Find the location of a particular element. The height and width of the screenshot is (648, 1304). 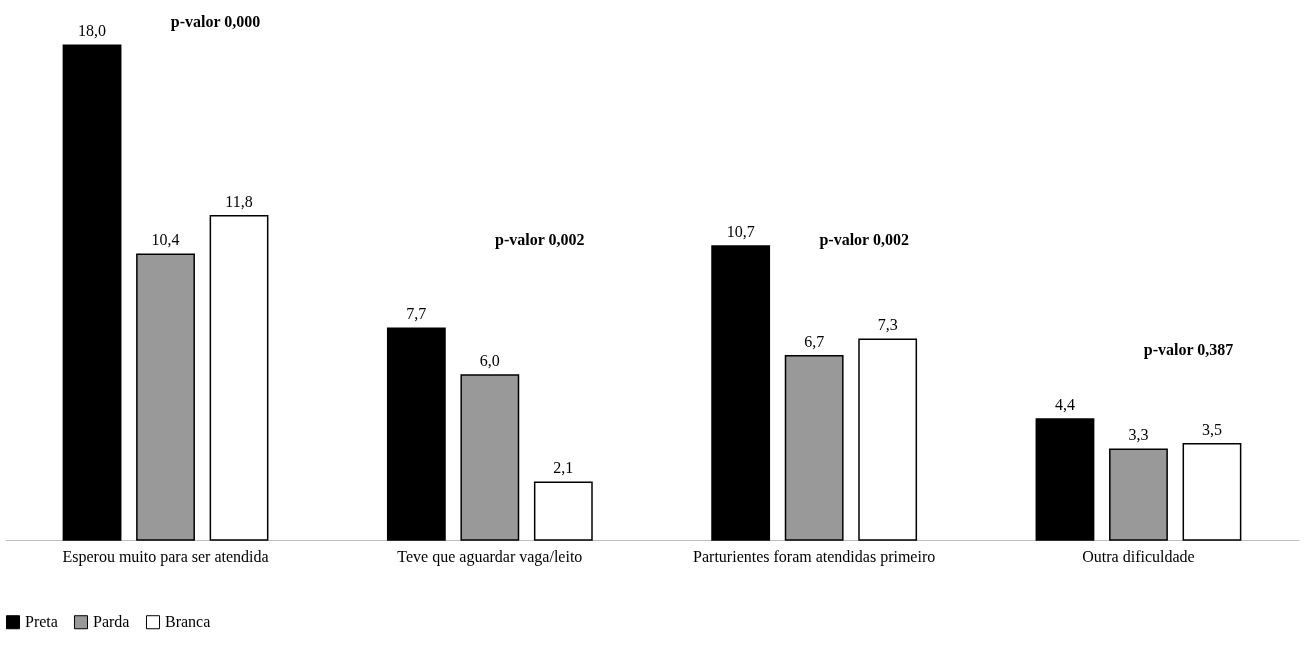

x-tick-label: Outra dificuldade is located at coordinates (1138, 556).